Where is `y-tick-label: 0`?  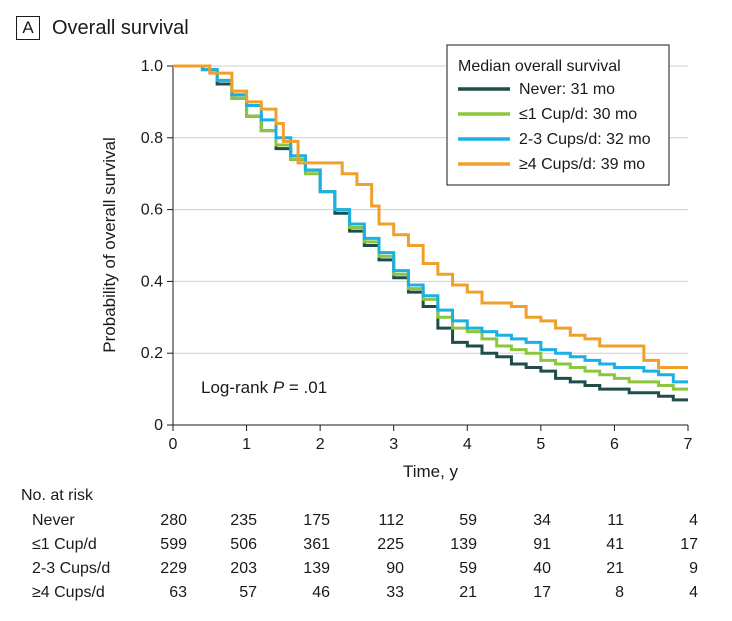
y-tick-label: 0 is located at coordinates (158, 425).